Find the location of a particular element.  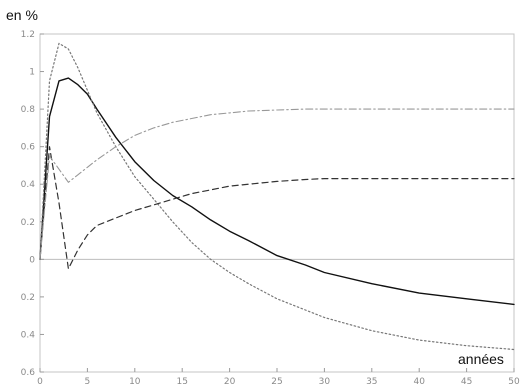

x-tick-label: 20 is located at coordinates (230, 382).